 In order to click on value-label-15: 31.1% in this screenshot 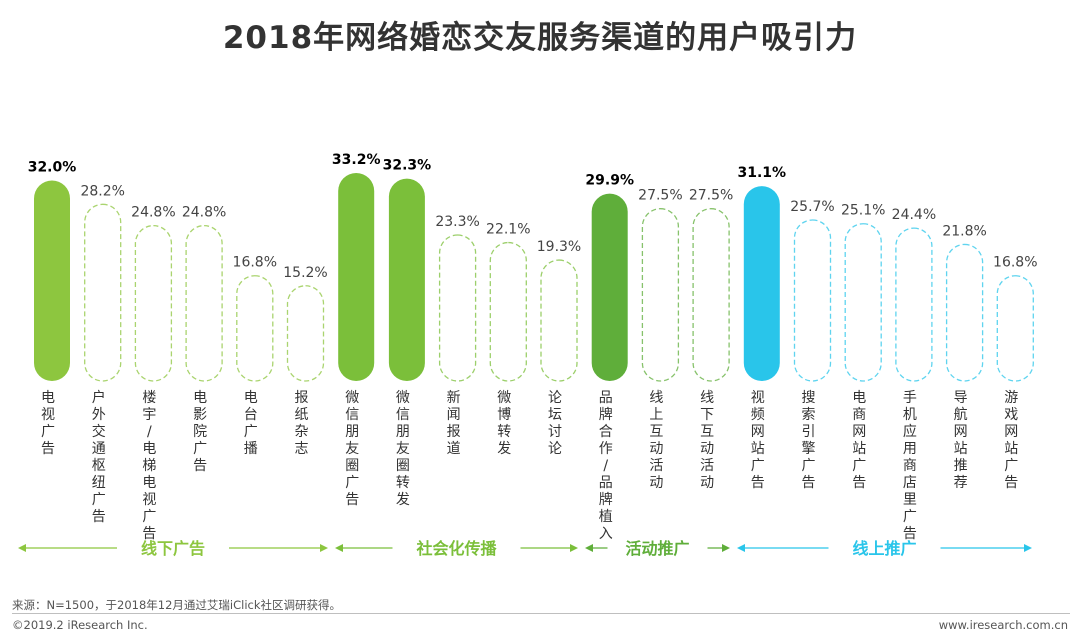, I will do `click(762, 173)`.